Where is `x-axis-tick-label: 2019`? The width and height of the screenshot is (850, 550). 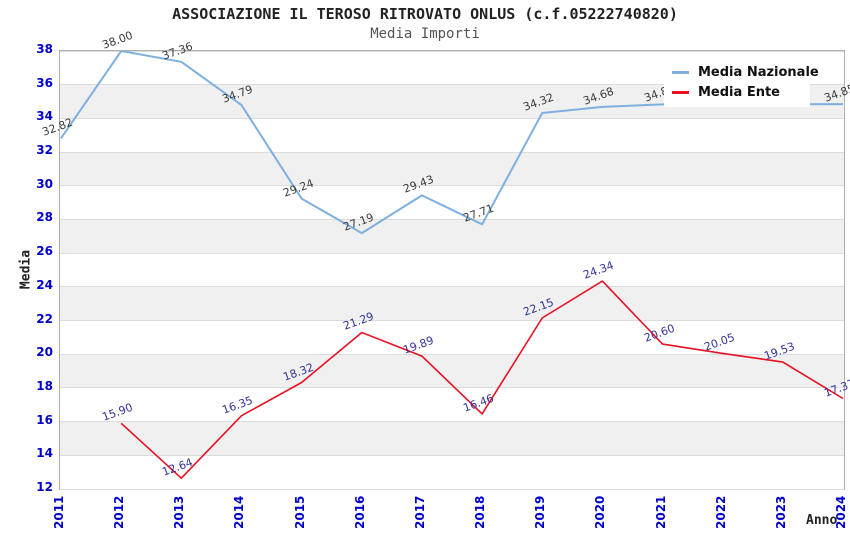 x-axis-tick-label: 2019 is located at coordinates (540, 512).